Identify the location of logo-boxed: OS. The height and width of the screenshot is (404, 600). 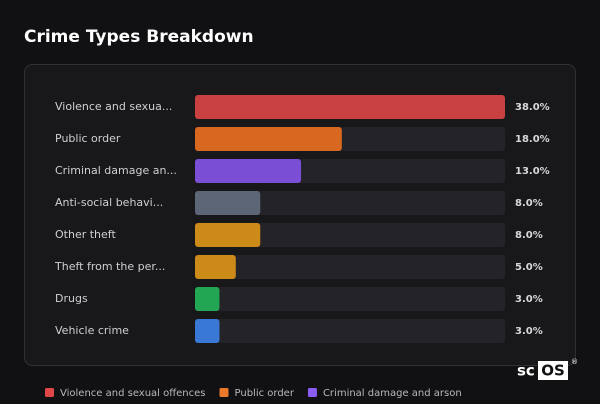
(553, 371).